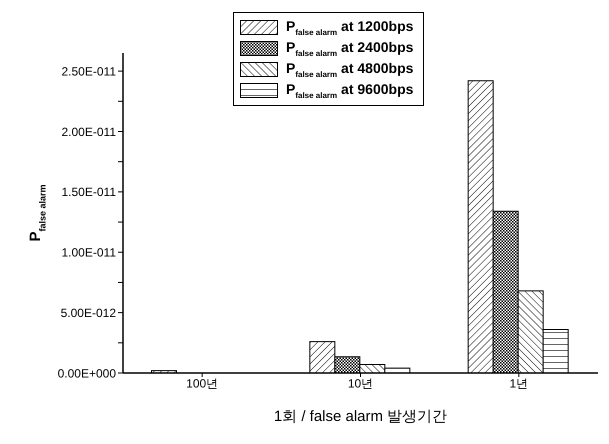 The height and width of the screenshot is (444, 609). What do you see at coordinates (88, 313) in the screenshot?
I see `y-tick-label: 5.00E-012` at bounding box center [88, 313].